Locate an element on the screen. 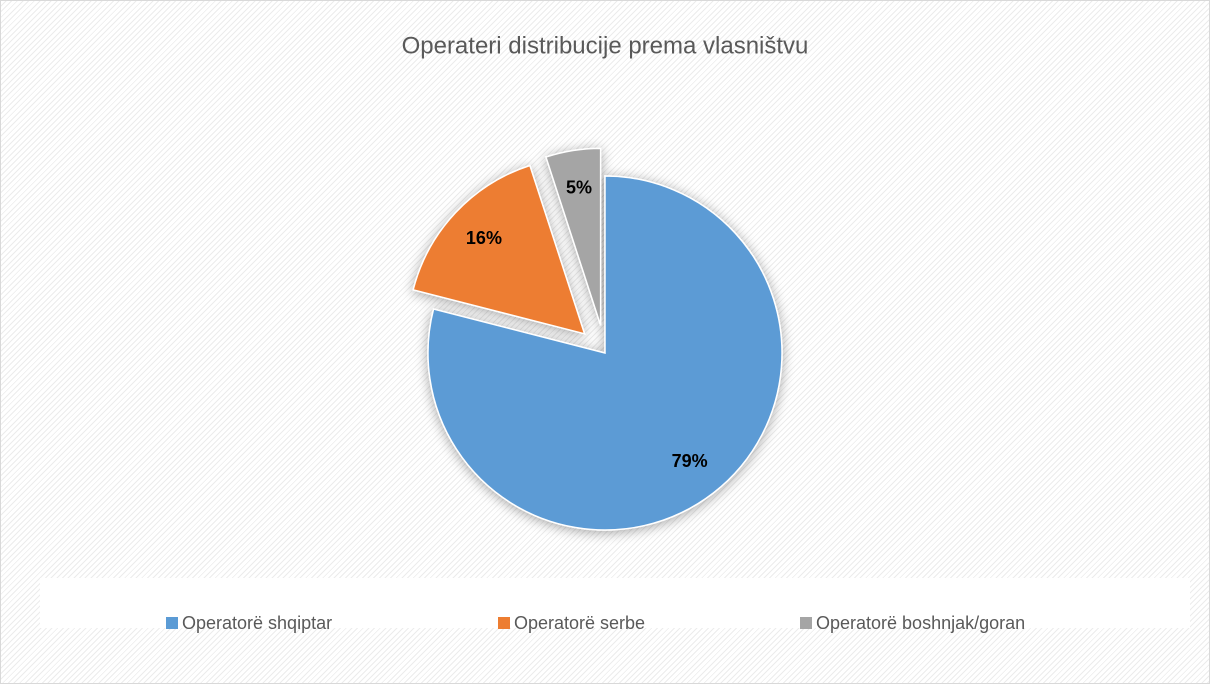 The image size is (1210, 684). legend-label: Operatorë shqiptar is located at coordinates (257, 623).